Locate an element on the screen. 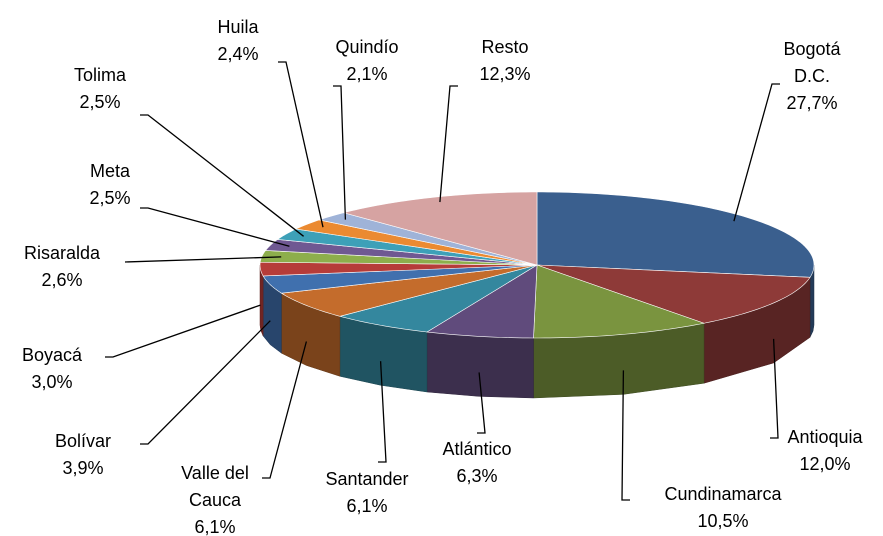  data-label: Boyacá 3,0% is located at coordinates (52, 369).